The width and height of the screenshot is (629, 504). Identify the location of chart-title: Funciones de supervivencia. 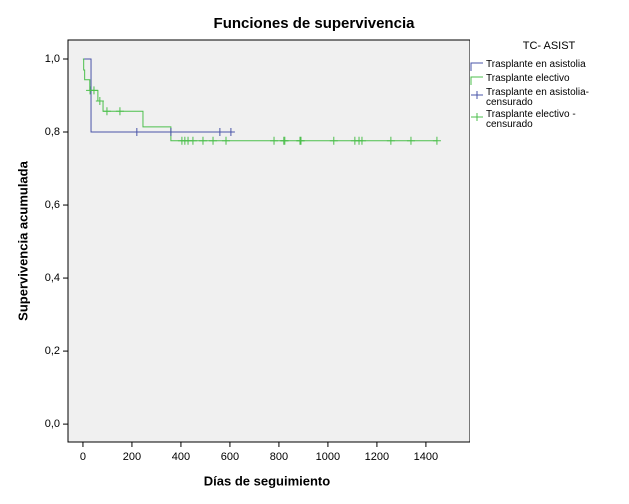
(315, 23).